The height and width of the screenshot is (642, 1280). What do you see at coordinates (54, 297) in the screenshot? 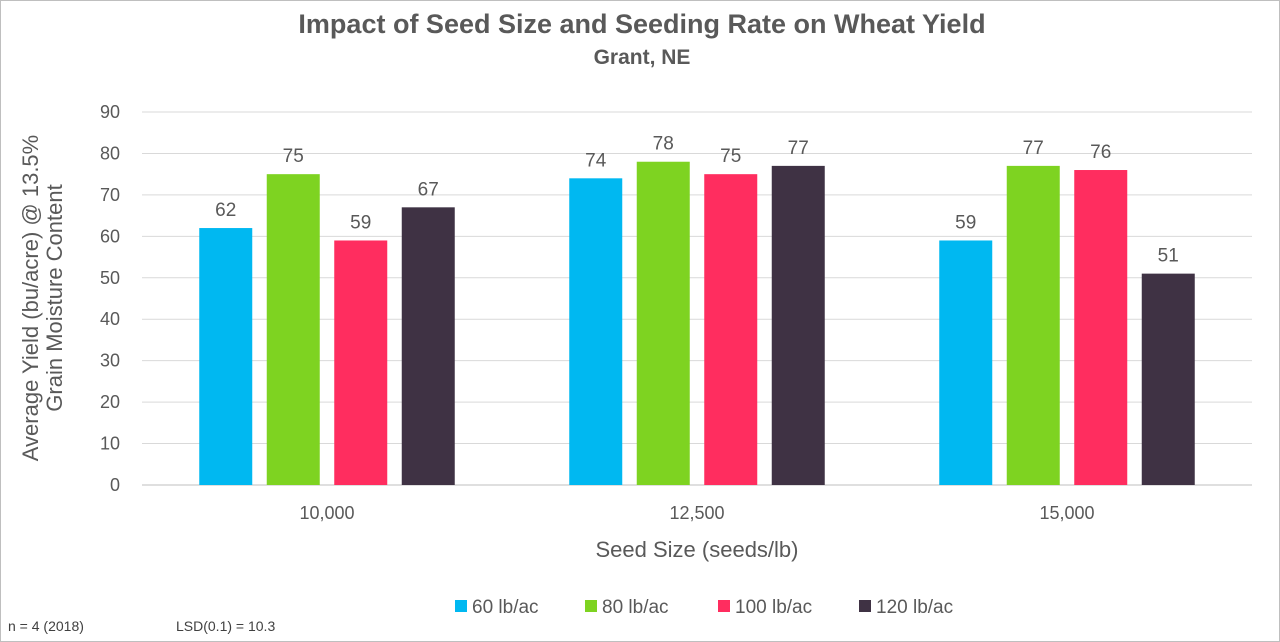
I see `y-axis-label-line2: Grain Moisture Content` at bounding box center [54, 297].